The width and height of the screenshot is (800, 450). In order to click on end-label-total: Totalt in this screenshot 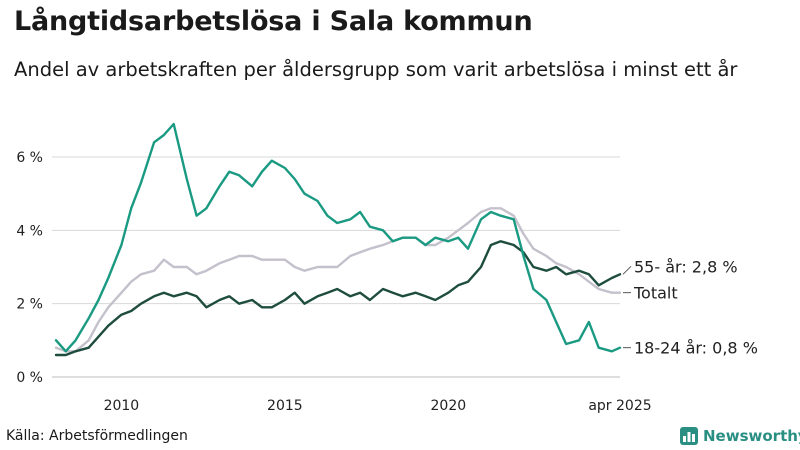, I will do `click(655, 293)`.